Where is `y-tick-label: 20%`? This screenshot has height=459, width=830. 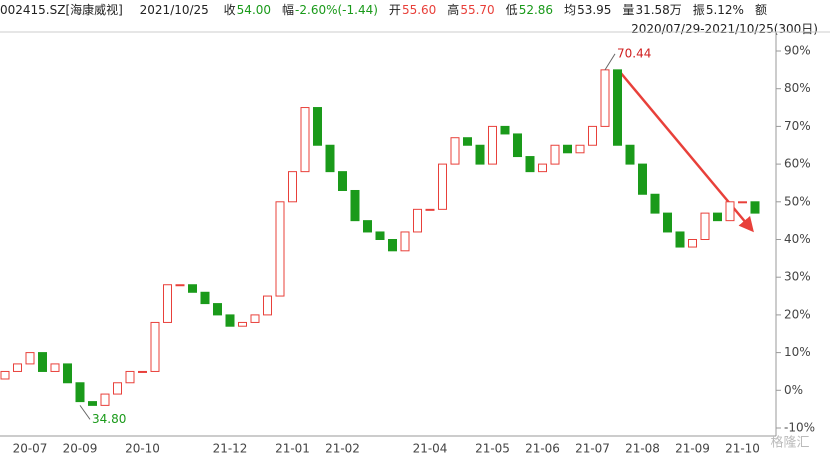
y-tick-label: 20% is located at coordinates (797, 314).